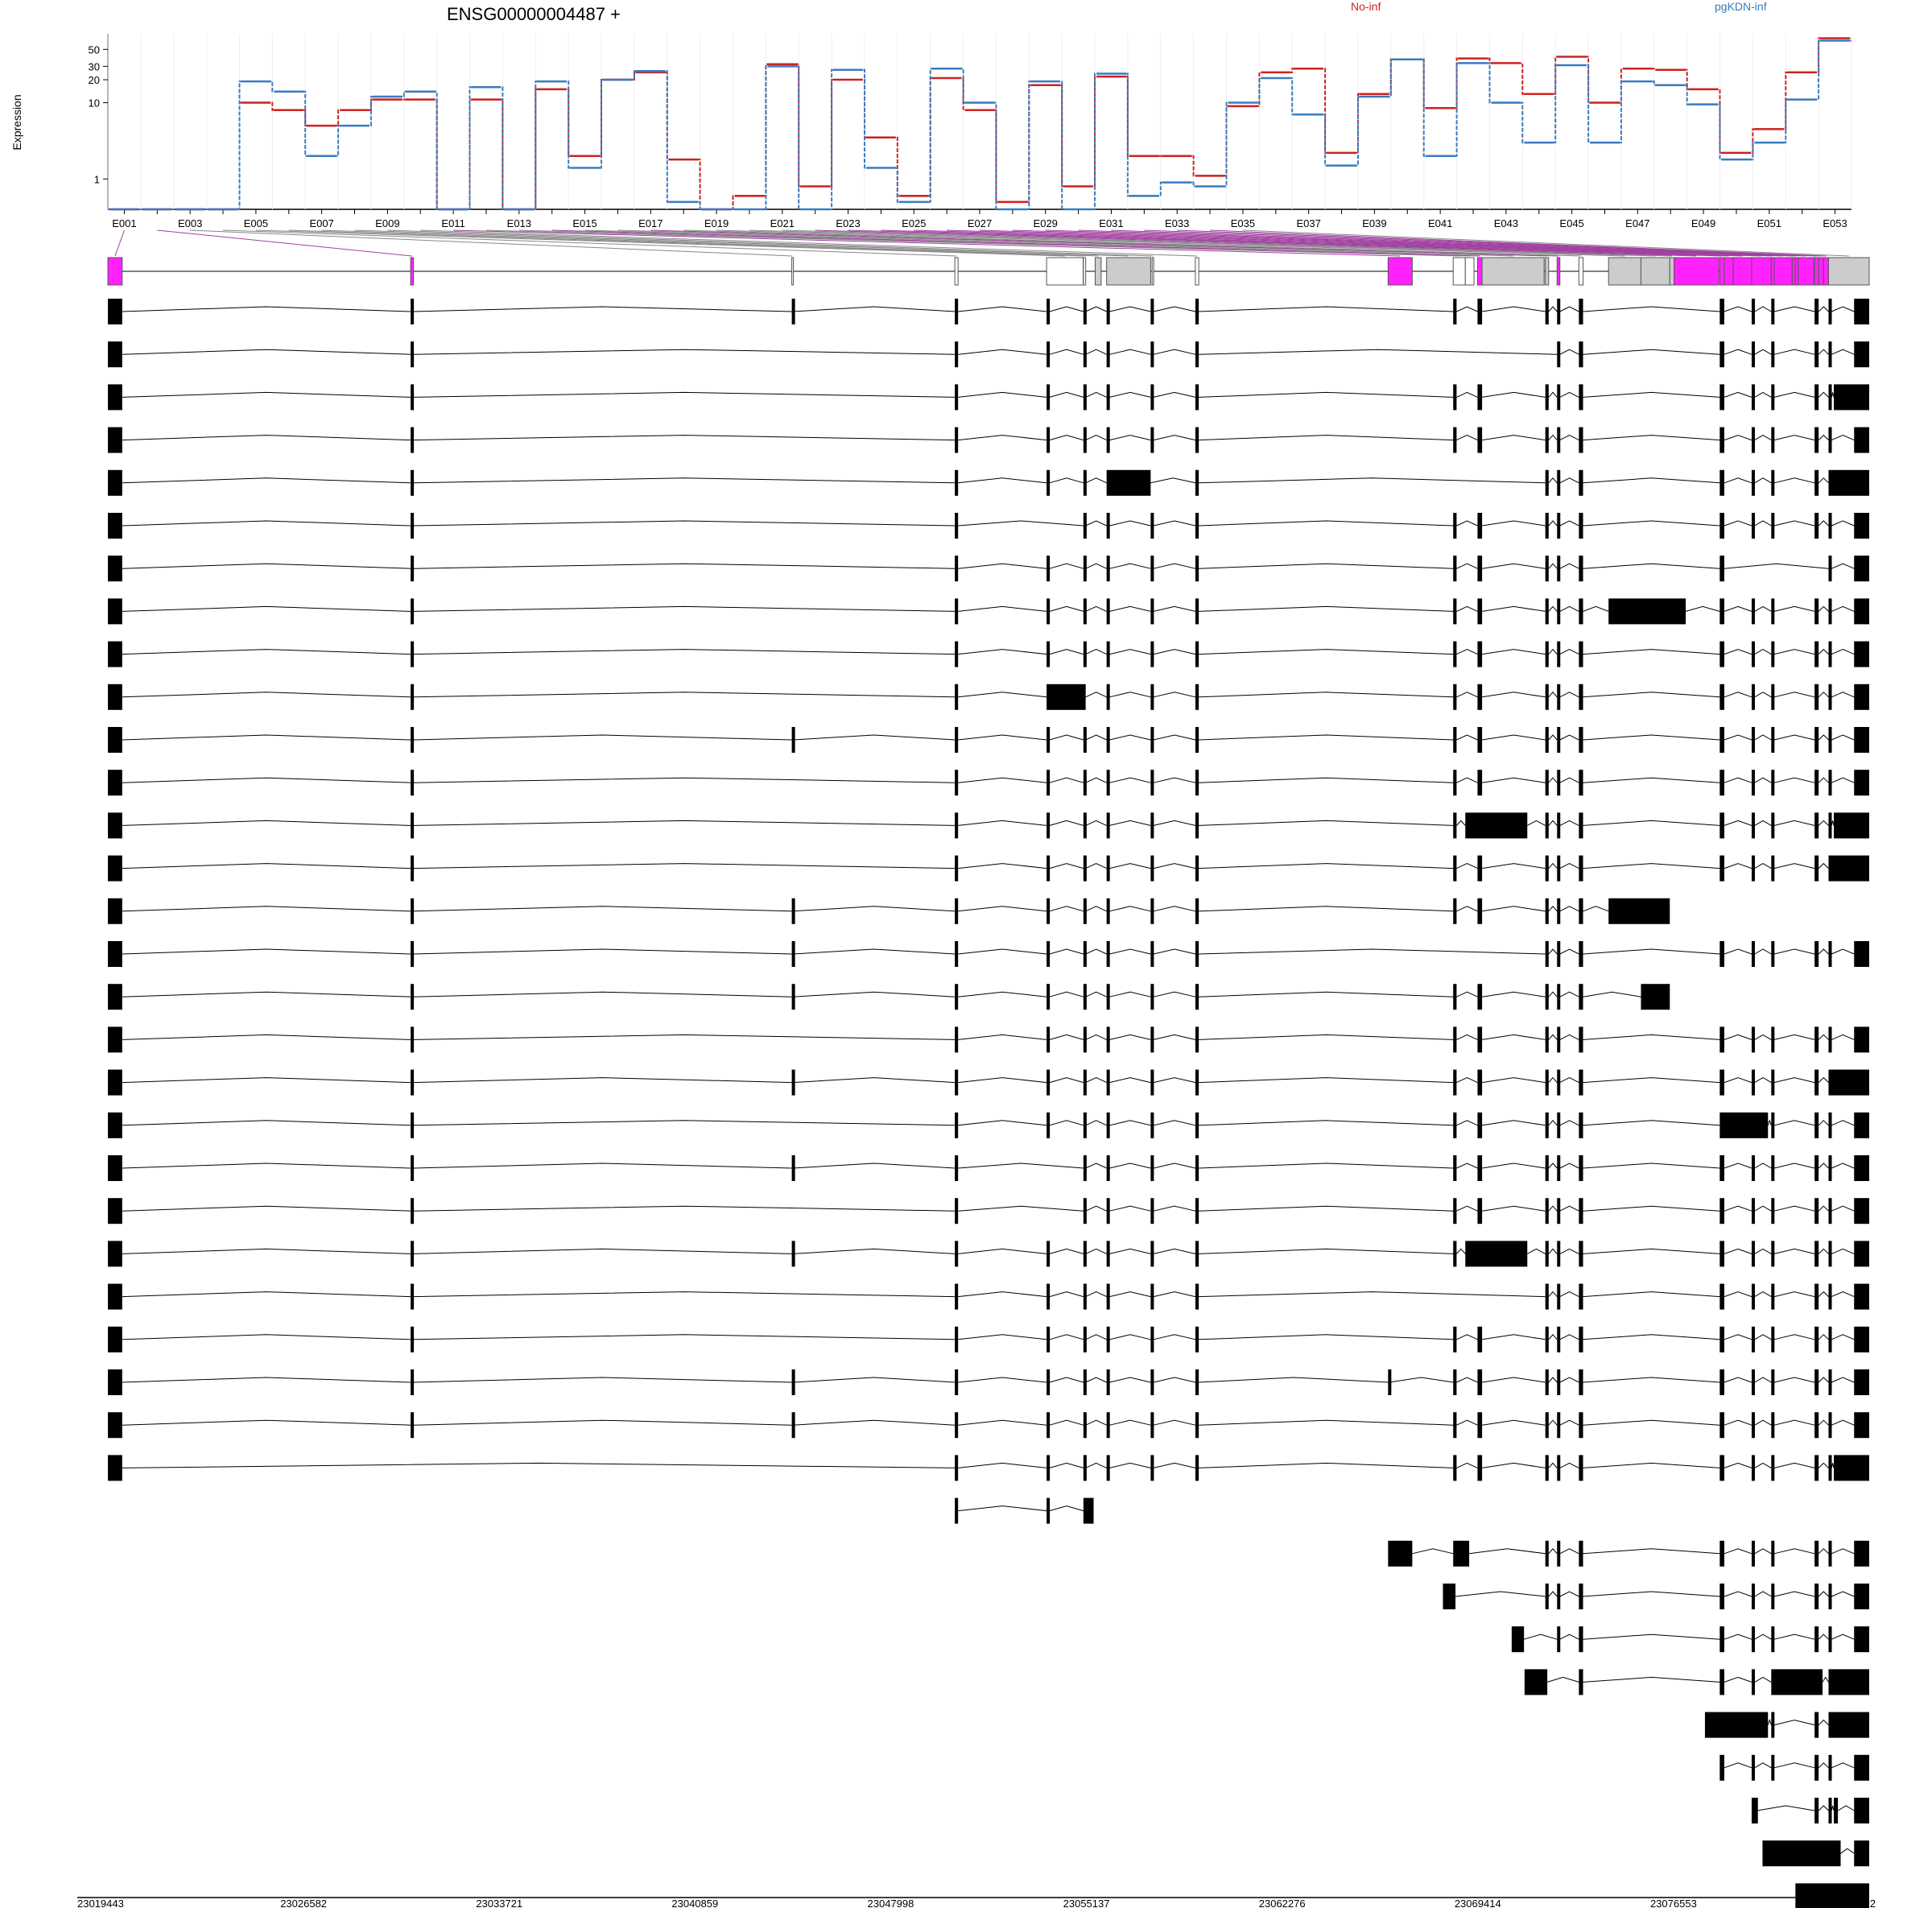 The height and width of the screenshot is (1908, 1932). What do you see at coordinates (124, 223) in the screenshot?
I see `x-tick-label: E001` at bounding box center [124, 223].